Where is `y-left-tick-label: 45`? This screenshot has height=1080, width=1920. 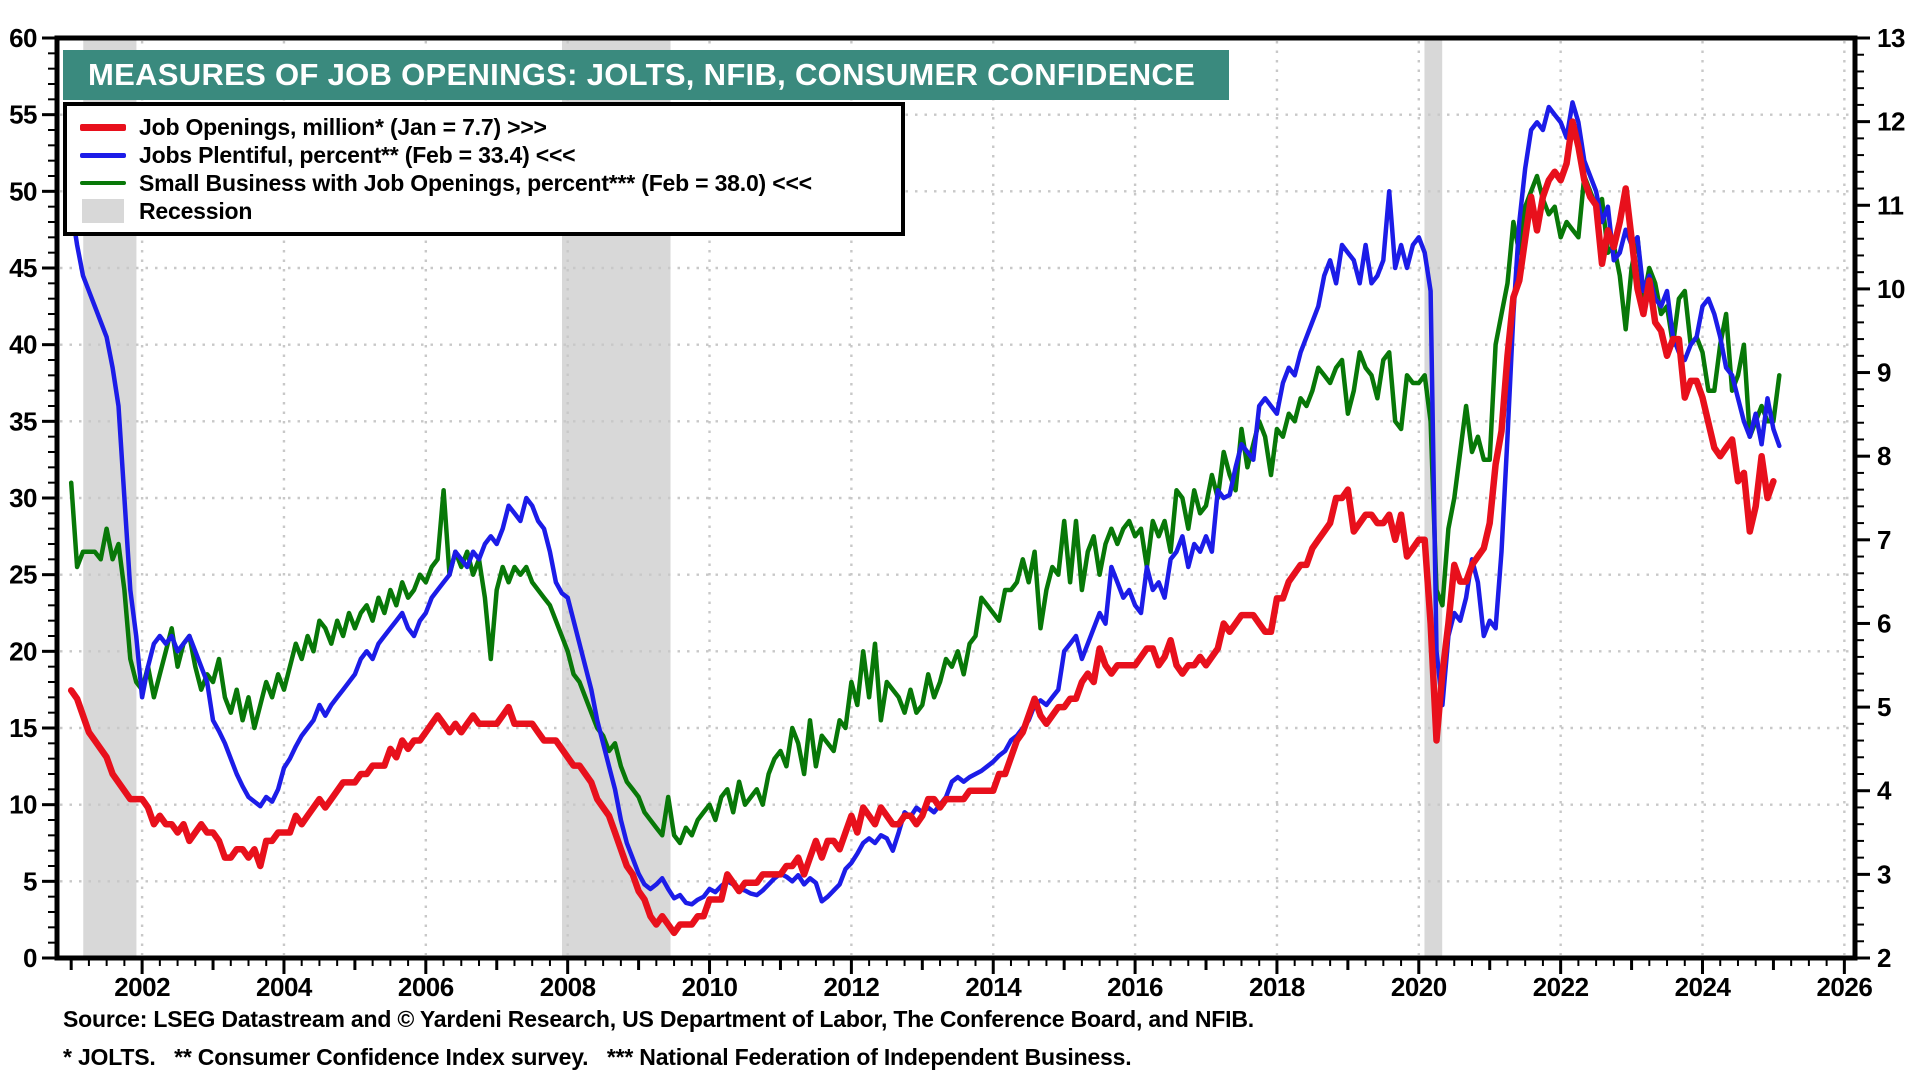
y-left-tick-label: 45 is located at coordinates (23, 268).